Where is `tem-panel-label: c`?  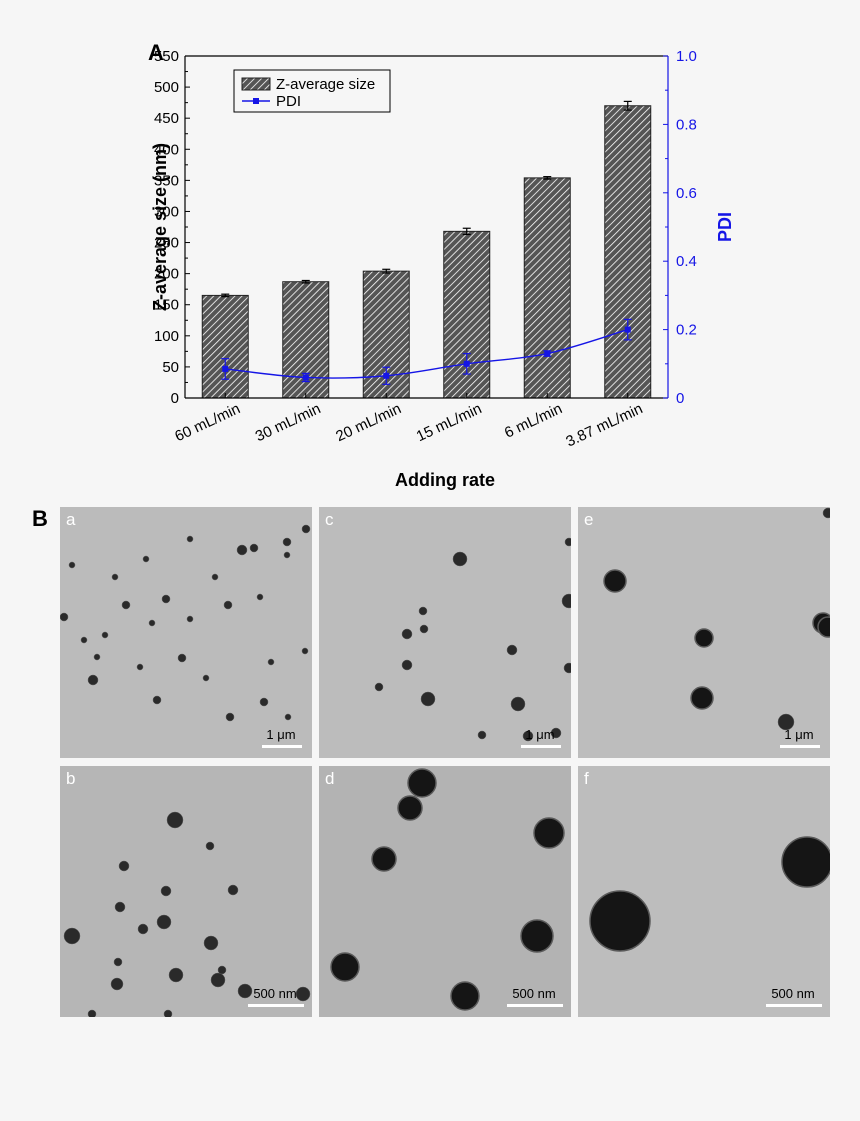
tem-panel-label: c is located at coordinates (329, 519).